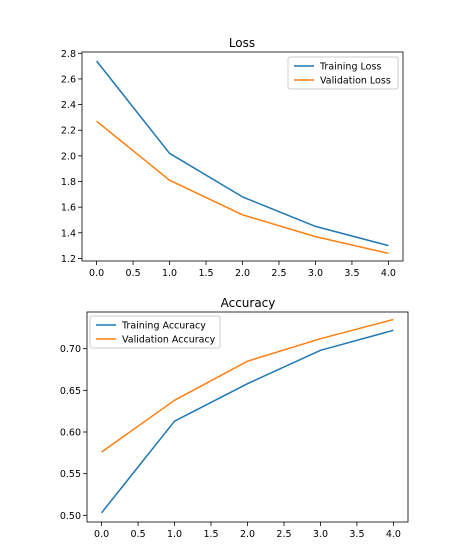 The image size is (474, 548). Describe the element at coordinates (248, 303) in the screenshot. I see `chart-title: Accuracy` at that location.